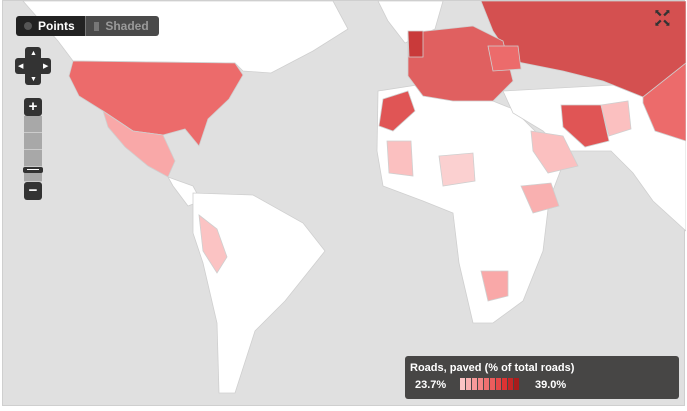 The height and width of the screenshot is (411, 687). I want to click on shaded-button: Shaded, so click(121, 26).